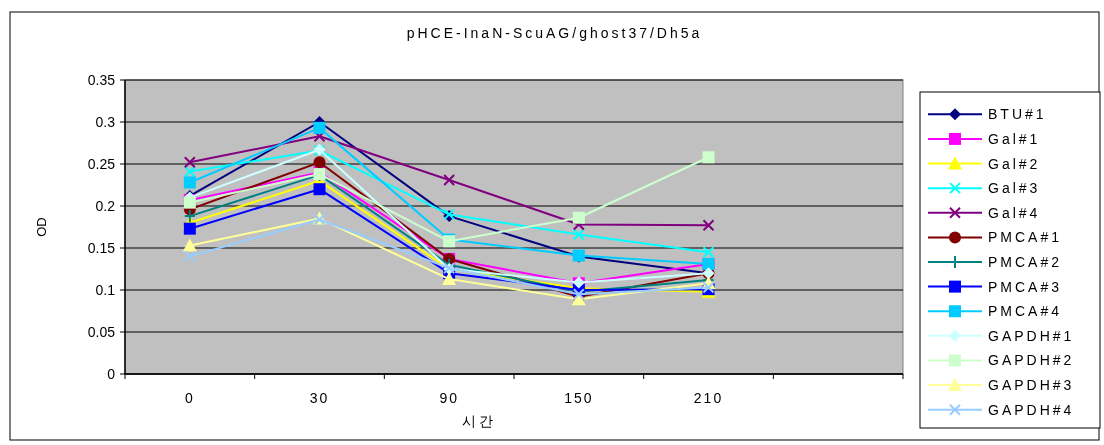 The height and width of the screenshot is (445, 1104). I want to click on chart-title: pHCE-InaN-ScuAG/ghost37/Dh5a, so click(554, 33).